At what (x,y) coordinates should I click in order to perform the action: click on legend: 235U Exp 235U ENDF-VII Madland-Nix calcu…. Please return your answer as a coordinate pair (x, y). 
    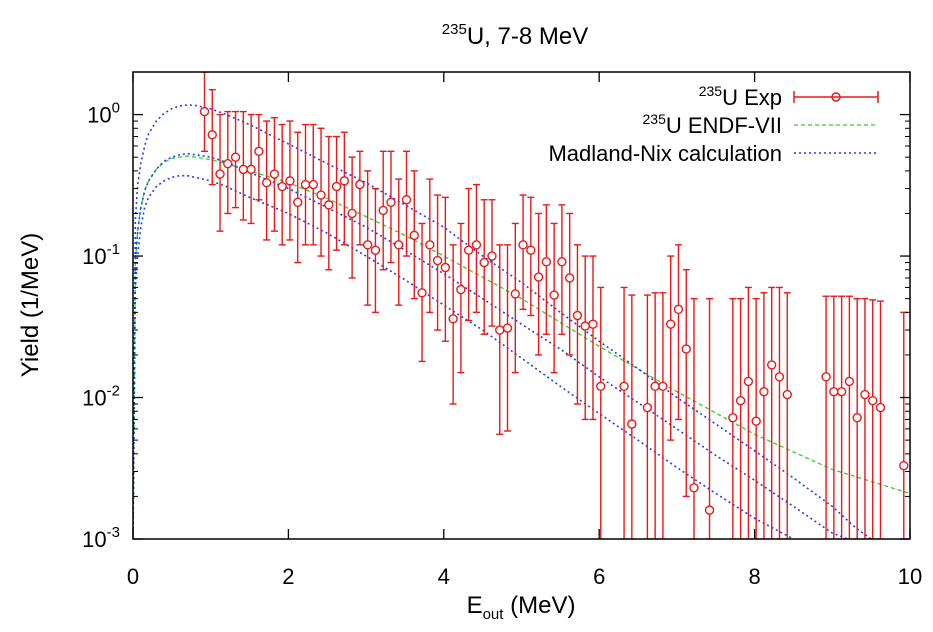
    Looking at the image, I should click on (713, 124).